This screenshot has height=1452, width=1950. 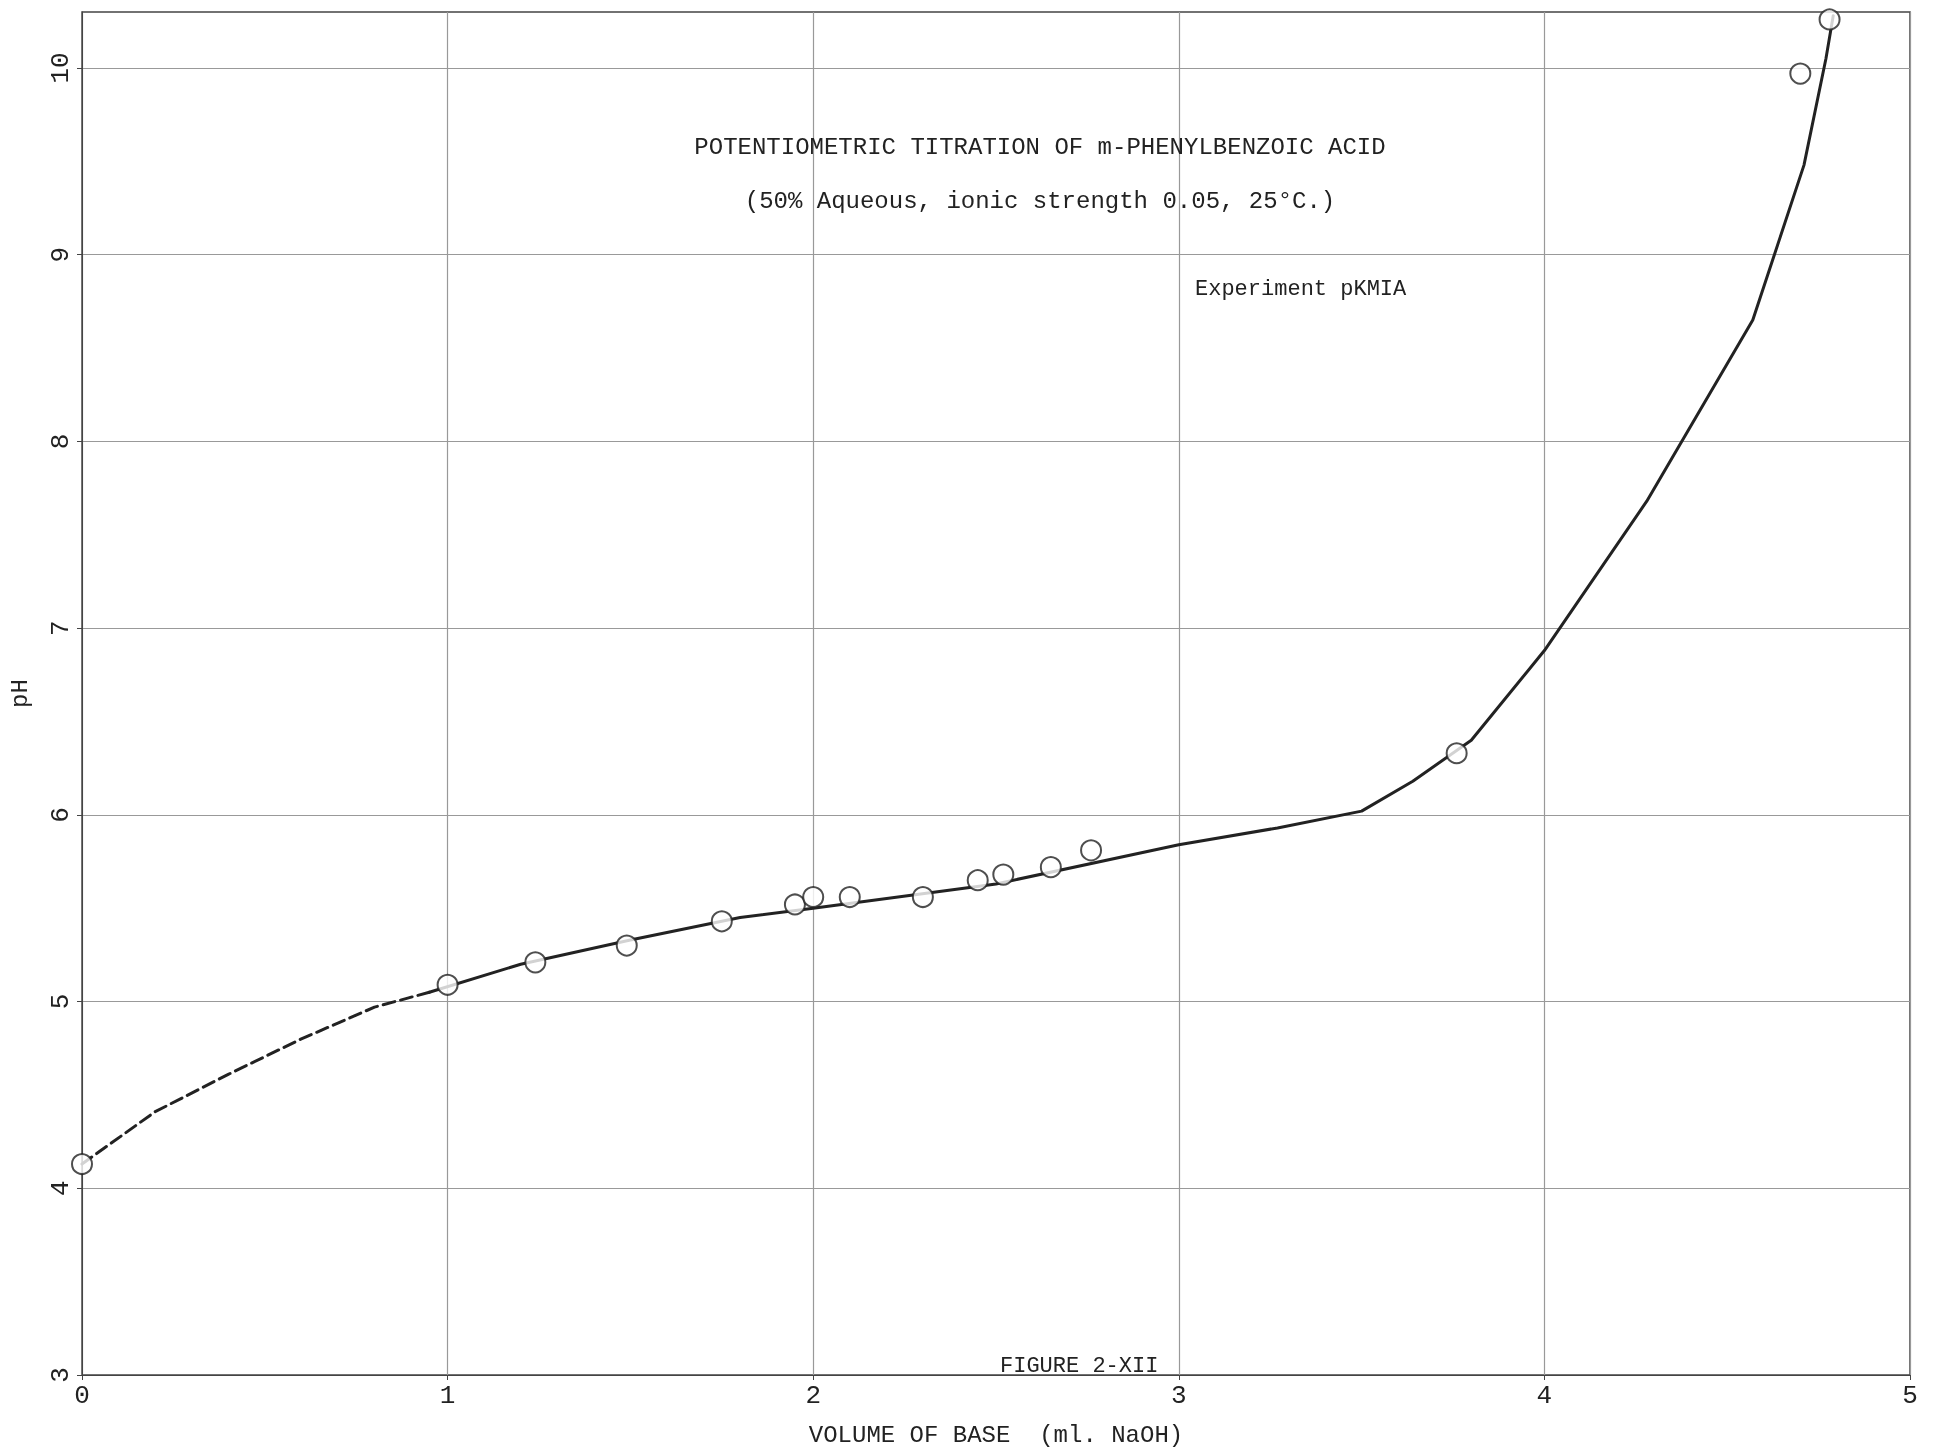 I want to click on x-axis-title: VOLUME OF BASE (ml. NaOH), so click(x=996, y=1435).